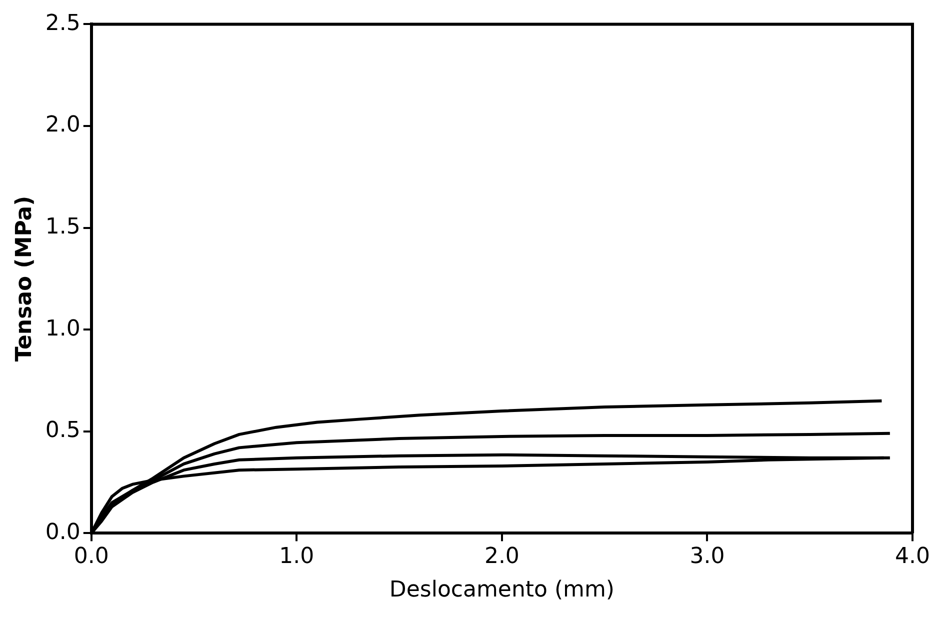 The image size is (941, 618). I want to click on y-axis-title: Tensao (MPa), so click(24, 279).